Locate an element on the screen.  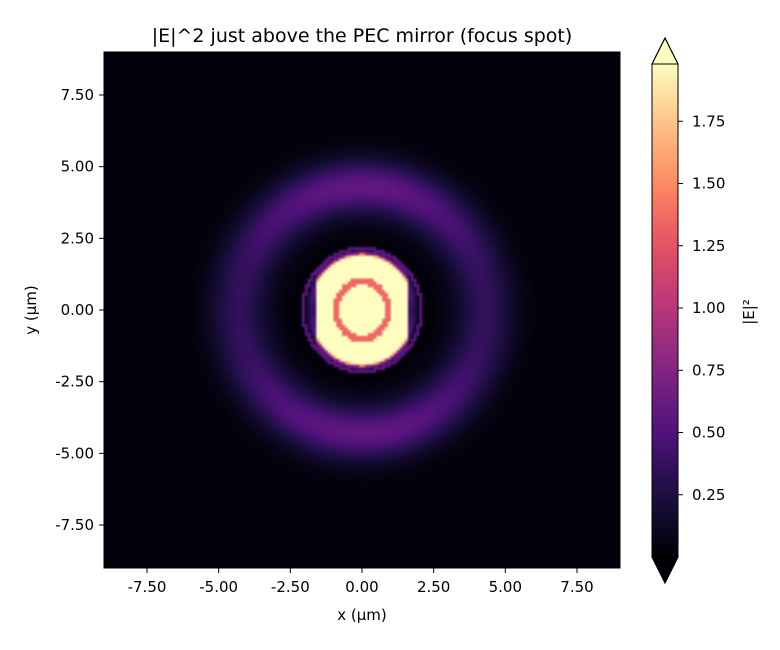
colorbar-tick-label: 0.25 is located at coordinates (708, 495).